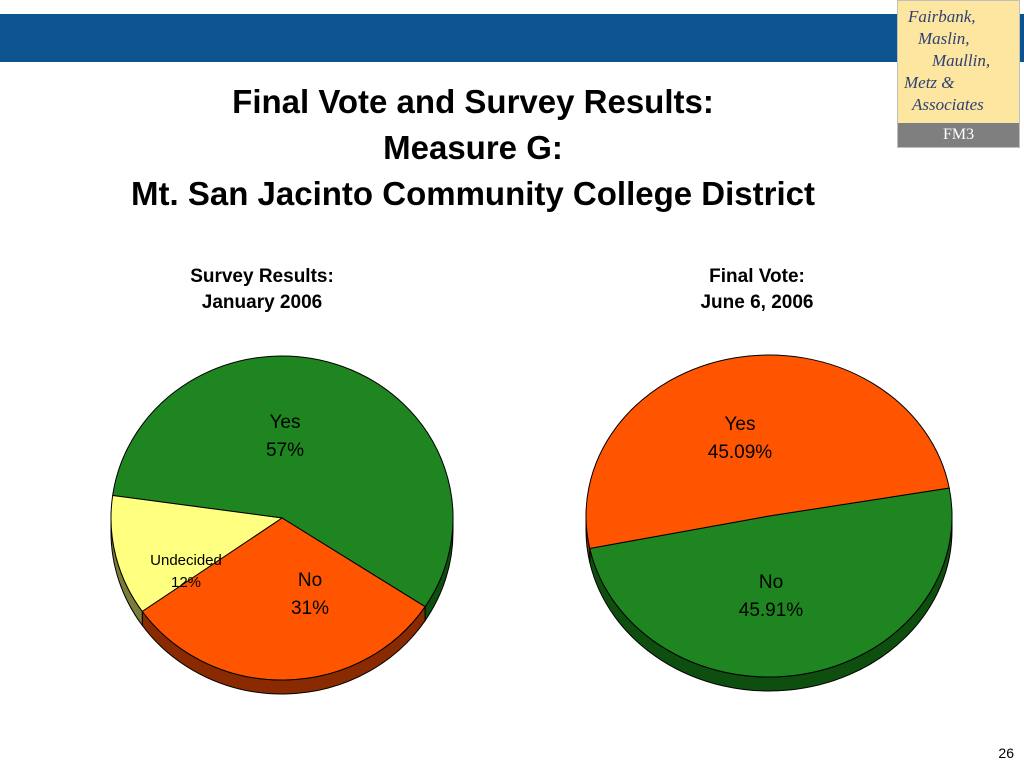 The image size is (1024, 768). Describe the element at coordinates (961, 60) in the screenshot. I see `logo-line-3: Maullin,` at that location.